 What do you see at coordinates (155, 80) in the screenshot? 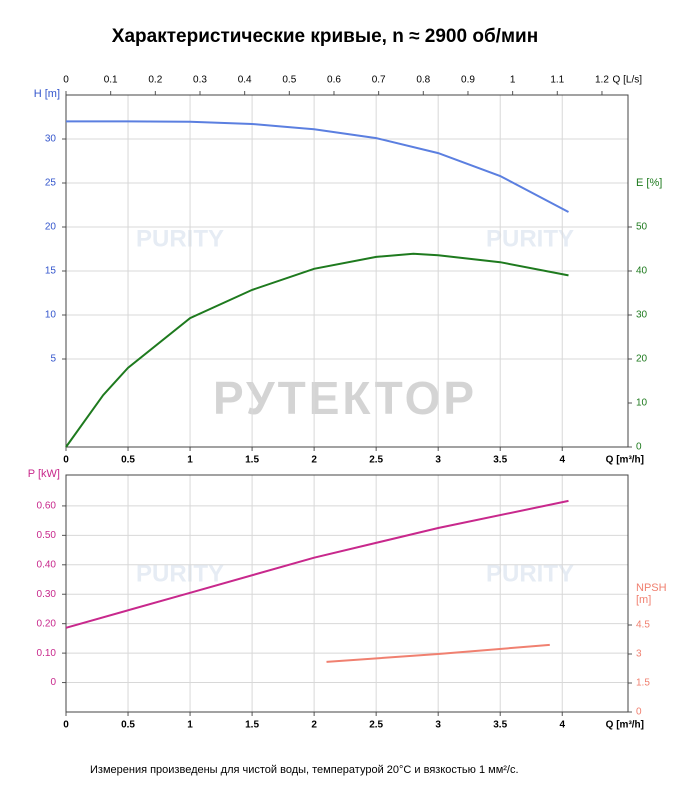
I see `x2-tick-label: 0.2` at bounding box center [155, 80].